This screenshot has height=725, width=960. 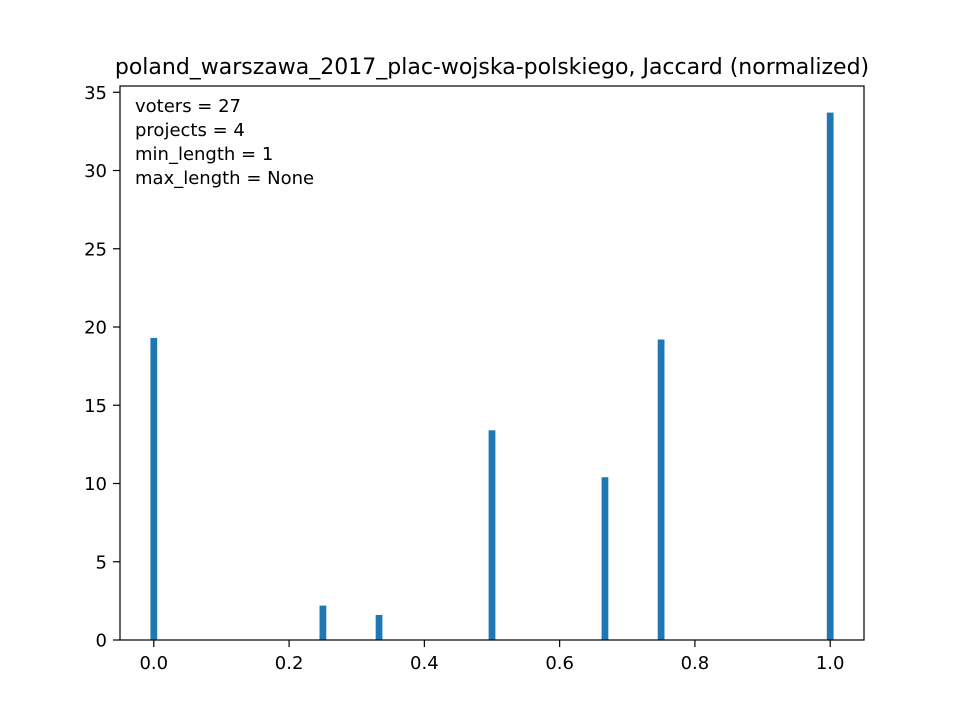 I want to click on x-tick-label: 1.0, so click(x=830, y=663).